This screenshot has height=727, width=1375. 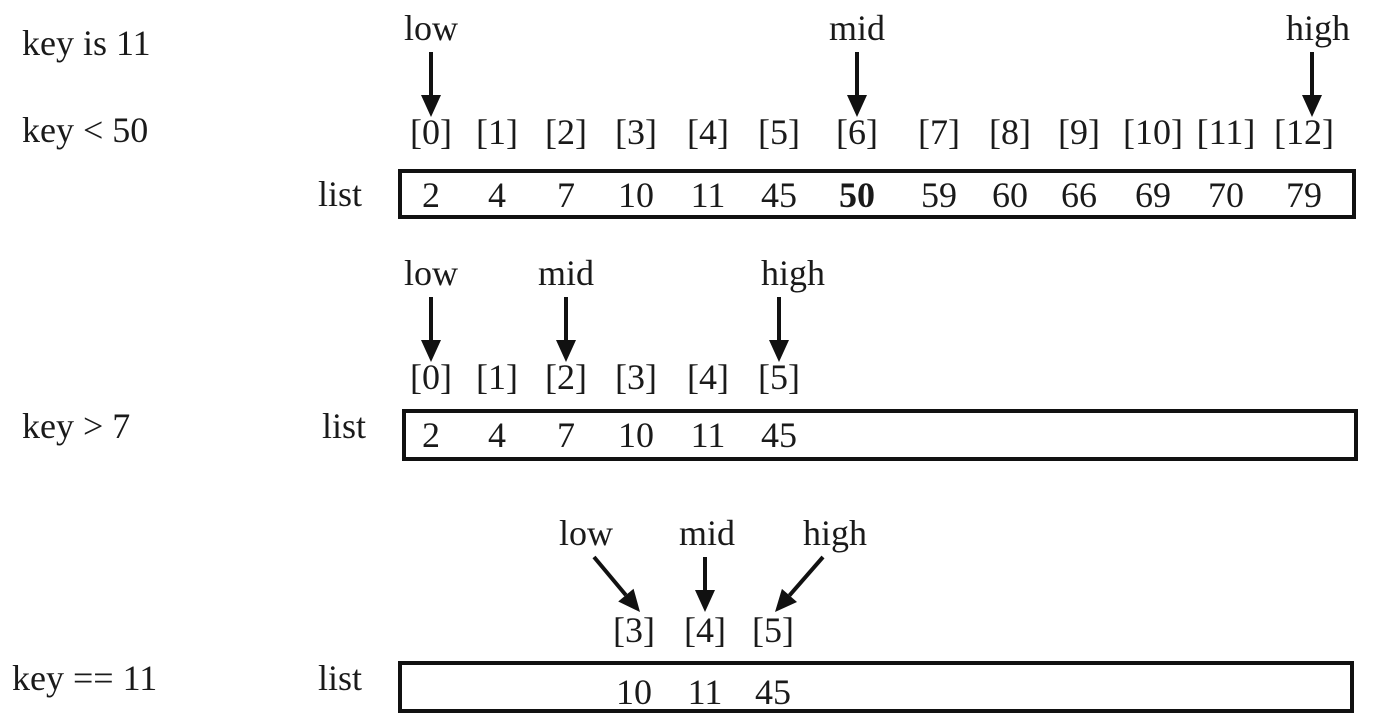 What do you see at coordinates (939, 195) in the screenshot?
I see `list-value: 59` at bounding box center [939, 195].